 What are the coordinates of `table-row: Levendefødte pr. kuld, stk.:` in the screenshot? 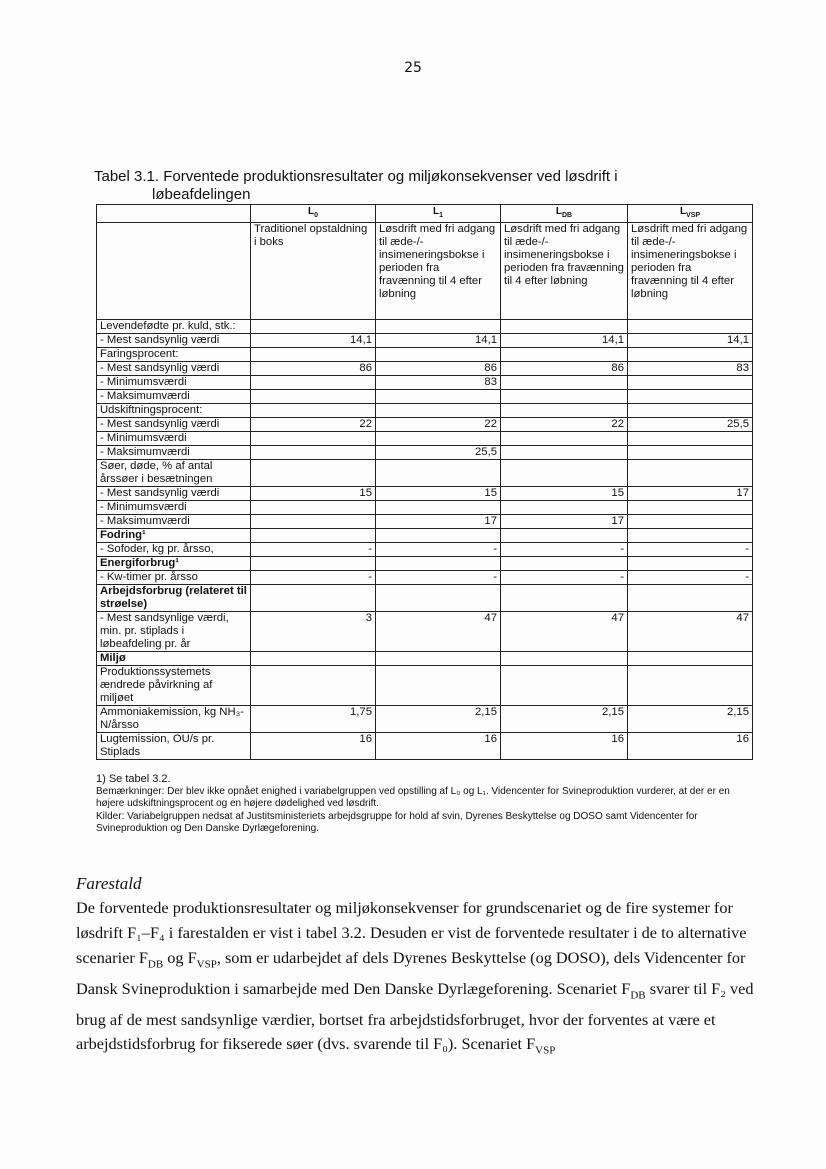 It's located at (424, 326).